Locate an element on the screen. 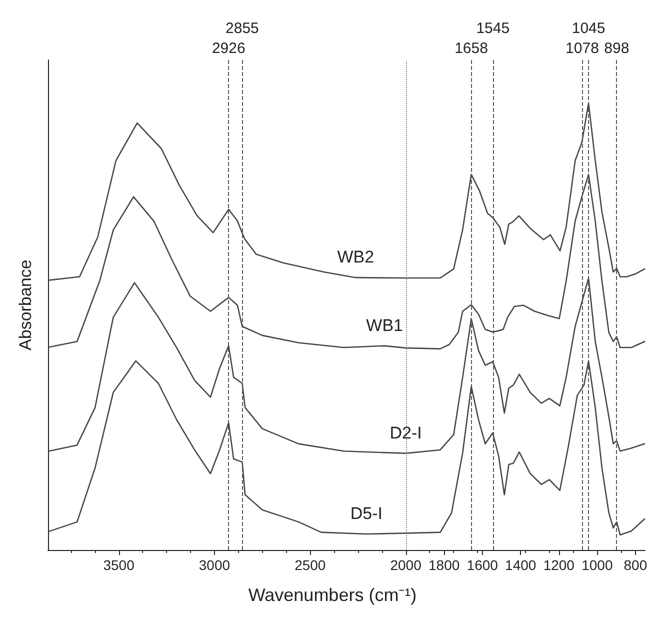 This screenshot has height=630, width=665. series-label: WB2 is located at coordinates (355, 257).